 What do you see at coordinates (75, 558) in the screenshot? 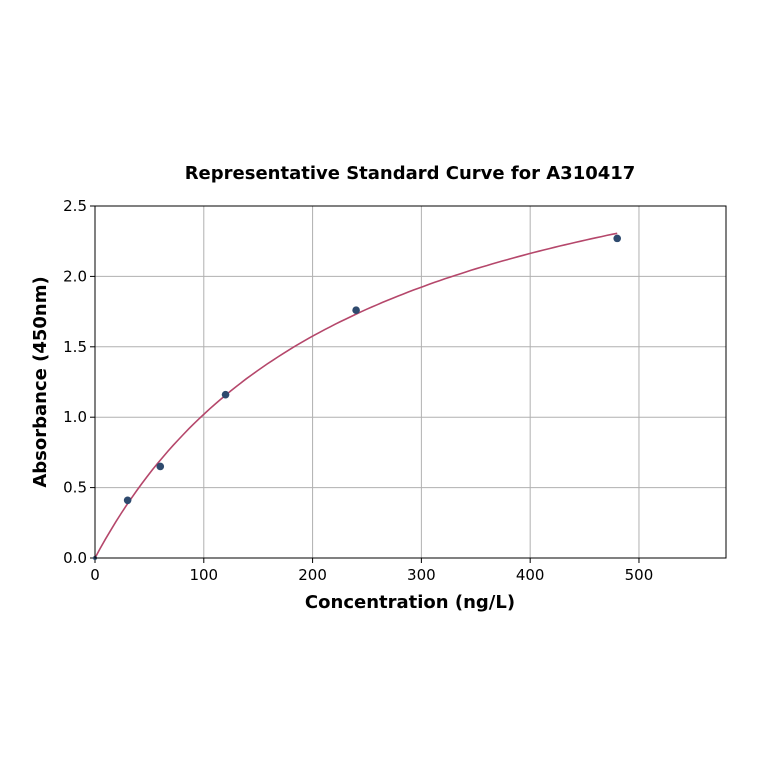
I see `y-tick-label: 0.0` at bounding box center [75, 558].